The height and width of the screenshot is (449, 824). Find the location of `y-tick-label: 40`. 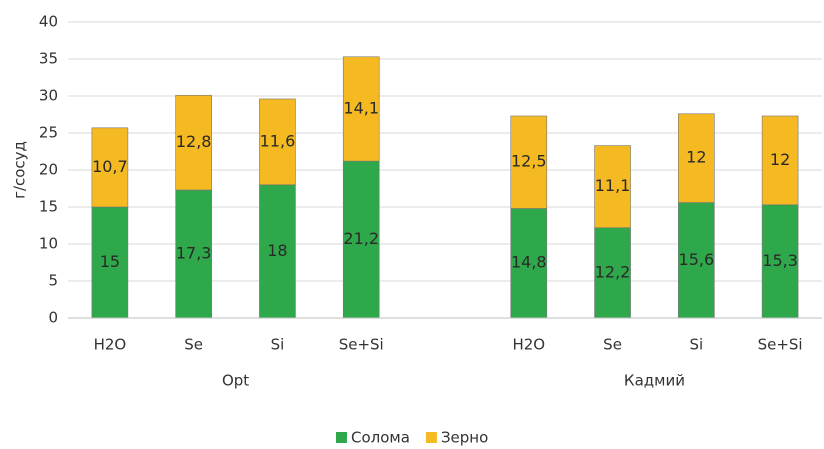

y-tick-label: 40 is located at coordinates (48, 22).